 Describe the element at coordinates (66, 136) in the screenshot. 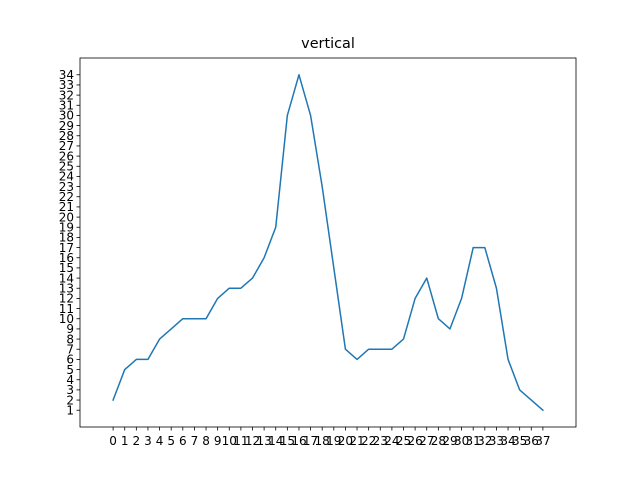

I see `y-tick-label: 28` at that location.